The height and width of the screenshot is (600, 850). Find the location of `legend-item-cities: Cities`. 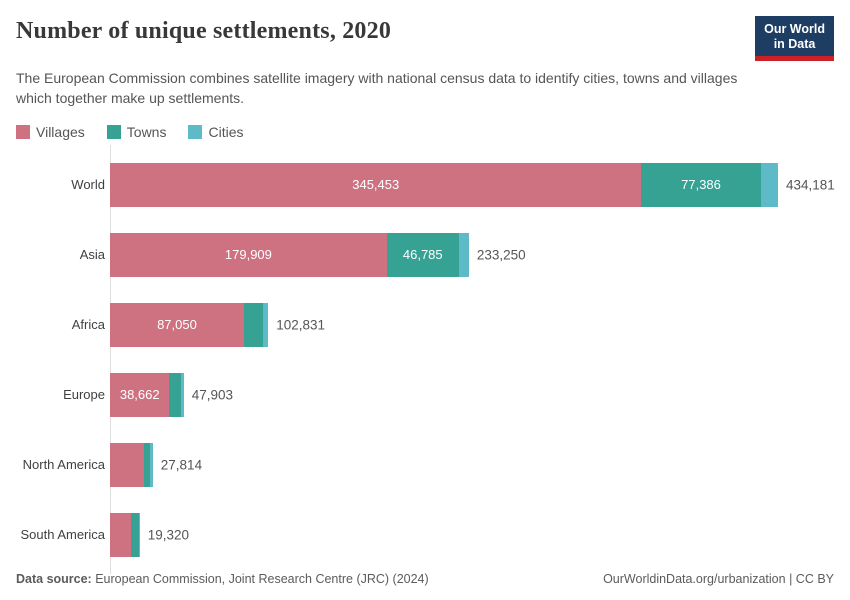

legend-item-cities: Cities is located at coordinates (215, 132).